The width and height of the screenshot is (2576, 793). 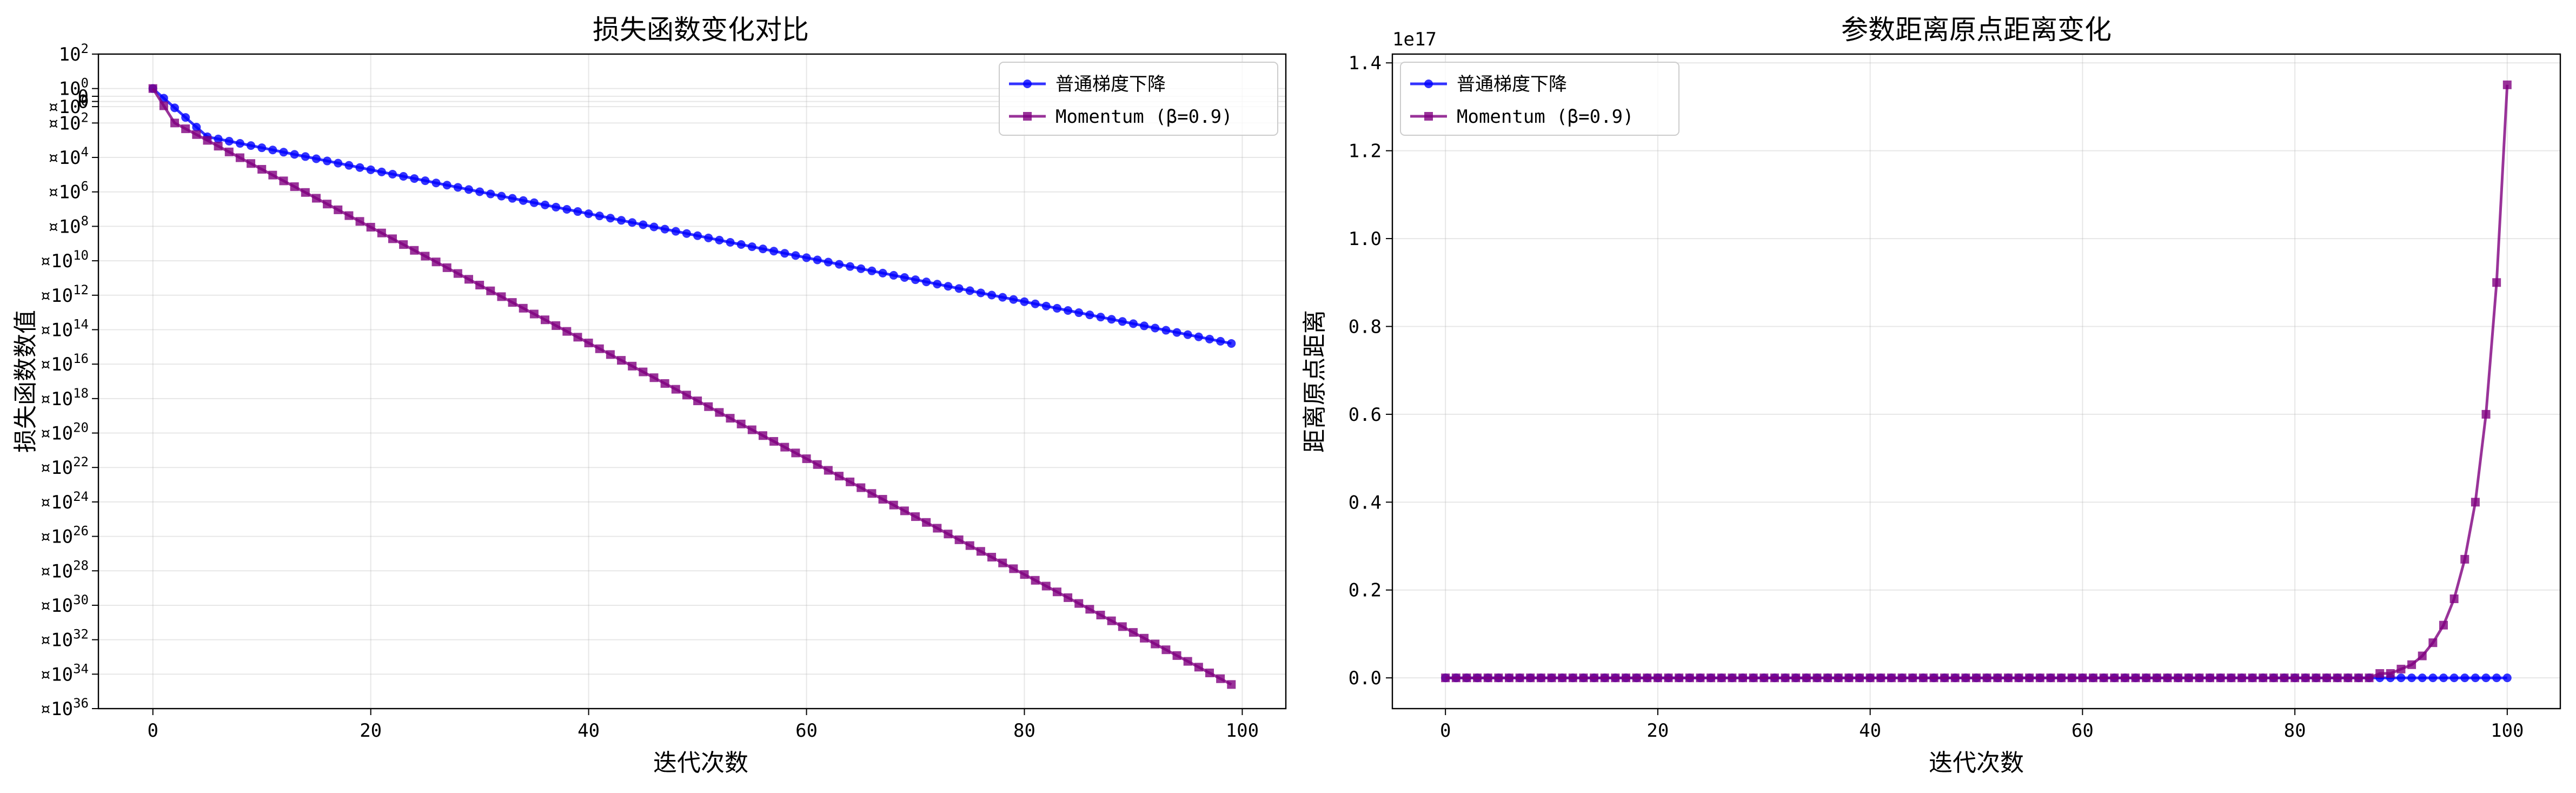 What do you see at coordinates (64, 673) in the screenshot?
I see `loss-y-tick-label: ¤1034` at bounding box center [64, 673].